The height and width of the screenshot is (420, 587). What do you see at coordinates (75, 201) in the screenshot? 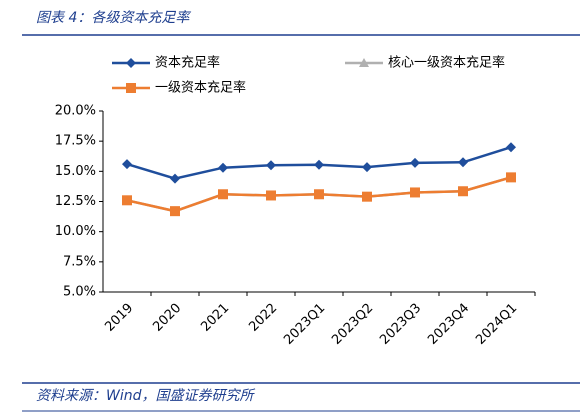
I see `y-tick-label: 12.5%` at bounding box center [75, 201].